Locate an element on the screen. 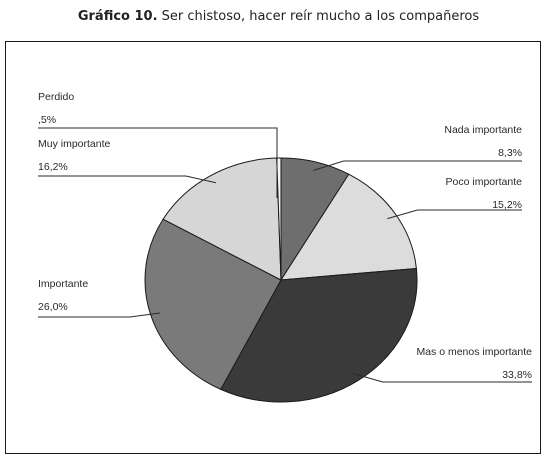  slice-label-mas-o-menos-importante: Mas o menos importante is located at coordinates (474, 352).